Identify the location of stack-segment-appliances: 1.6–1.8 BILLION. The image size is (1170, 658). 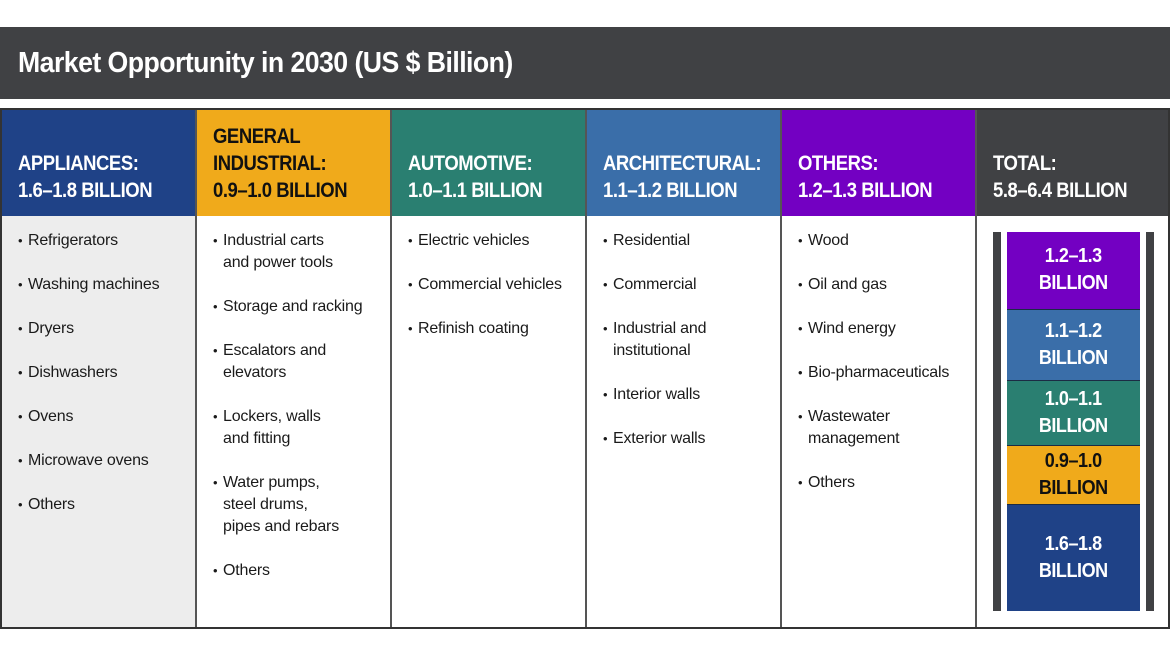
(1073, 558).